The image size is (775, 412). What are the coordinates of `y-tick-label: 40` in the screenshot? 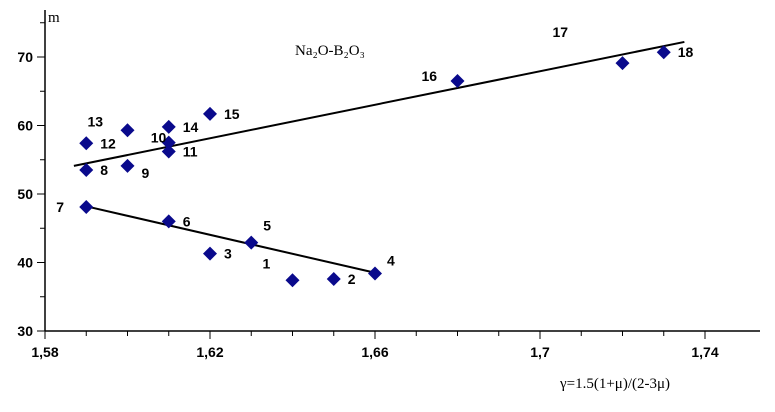 It's located at (25, 263).